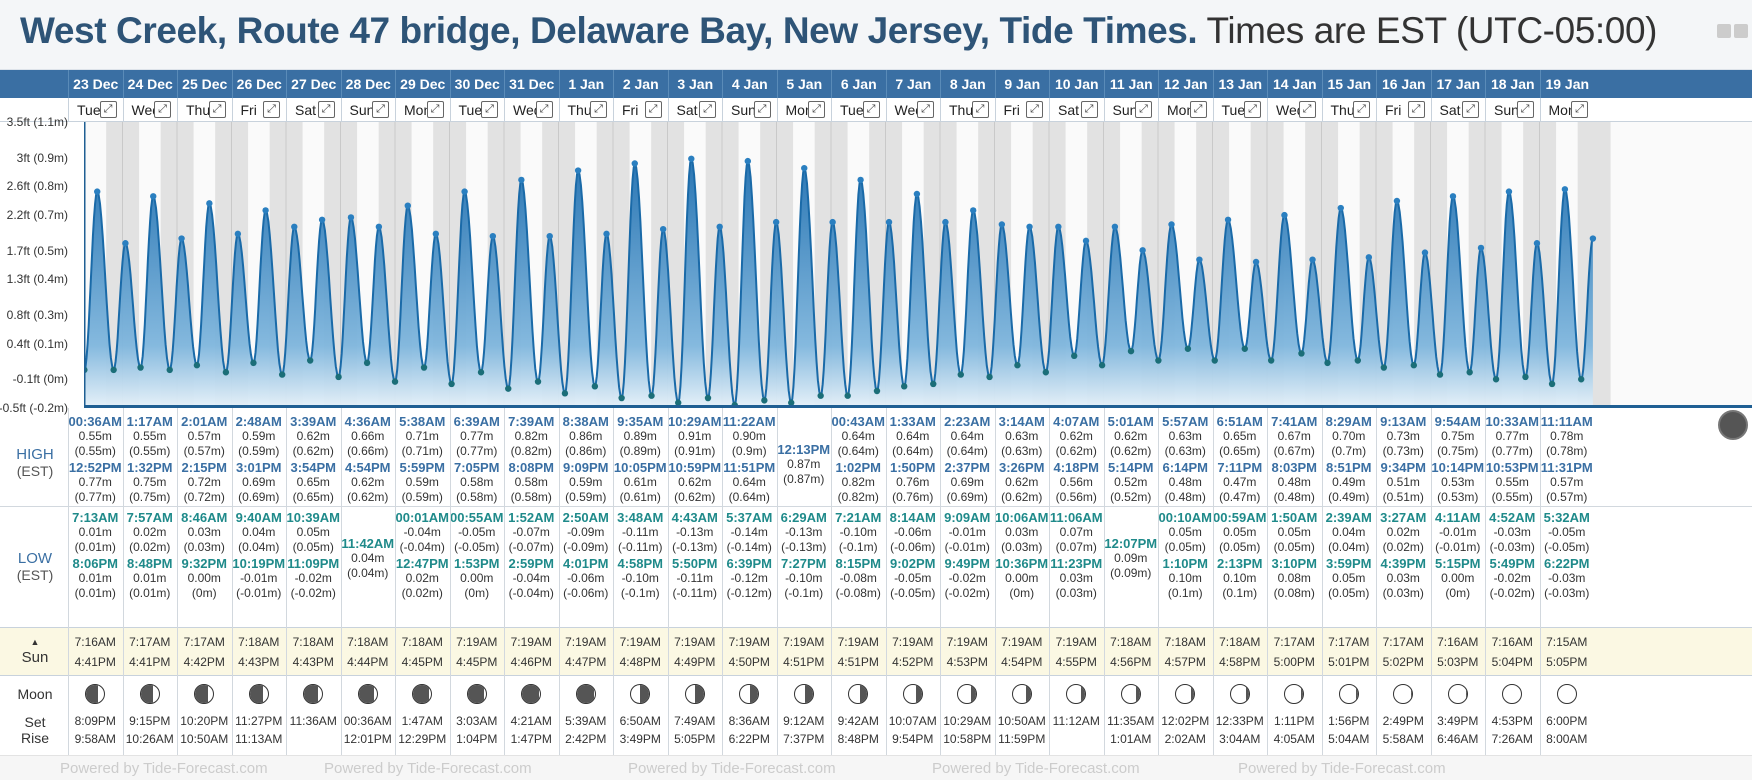 The height and width of the screenshot is (780, 1752). What do you see at coordinates (913, 652) in the screenshot?
I see `sun-times-cell: 7:19AM 4:52PM` at bounding box center [913, 652].